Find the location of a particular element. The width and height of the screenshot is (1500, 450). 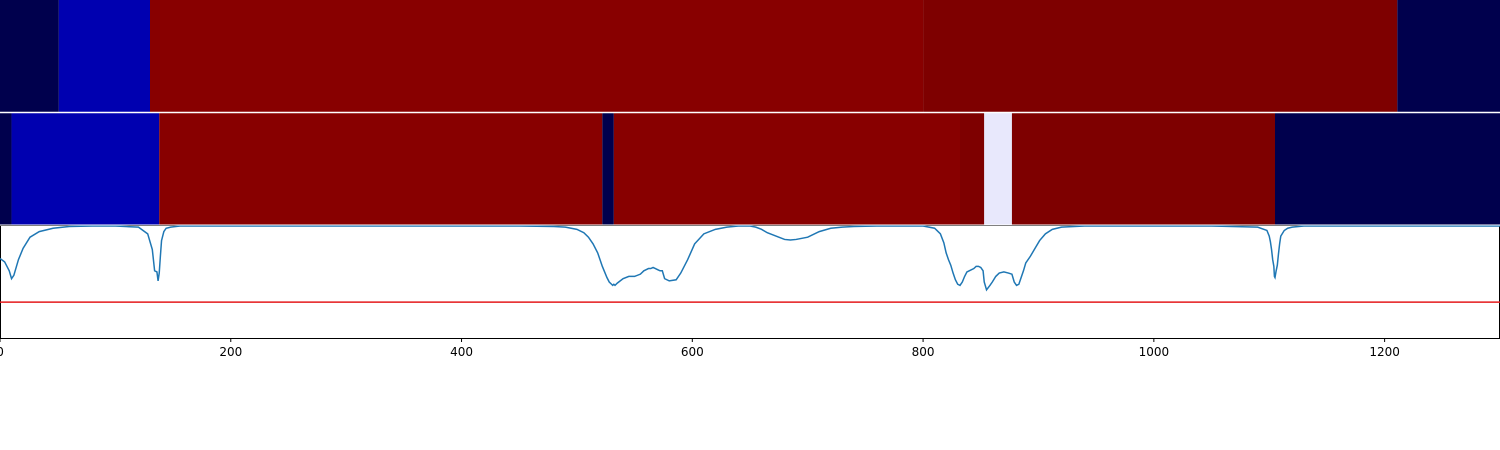

x-tick-label: 400 is located at coordinates (461, 352).